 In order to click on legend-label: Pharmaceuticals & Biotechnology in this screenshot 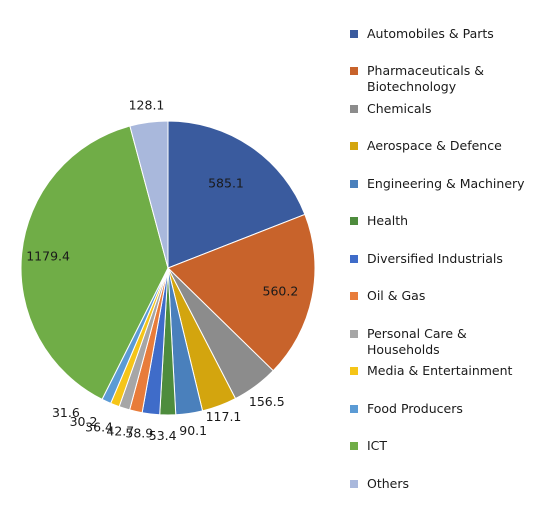, I will do `click(425, 78)`.